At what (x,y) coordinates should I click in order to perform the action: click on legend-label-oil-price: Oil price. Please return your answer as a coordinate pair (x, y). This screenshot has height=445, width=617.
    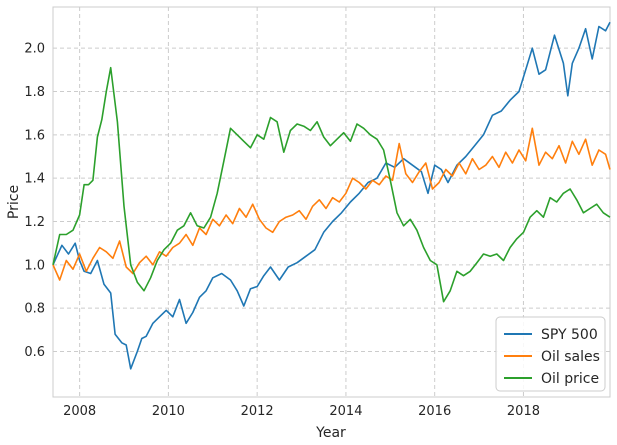
    Looking at the image, I should click on (570, 379).